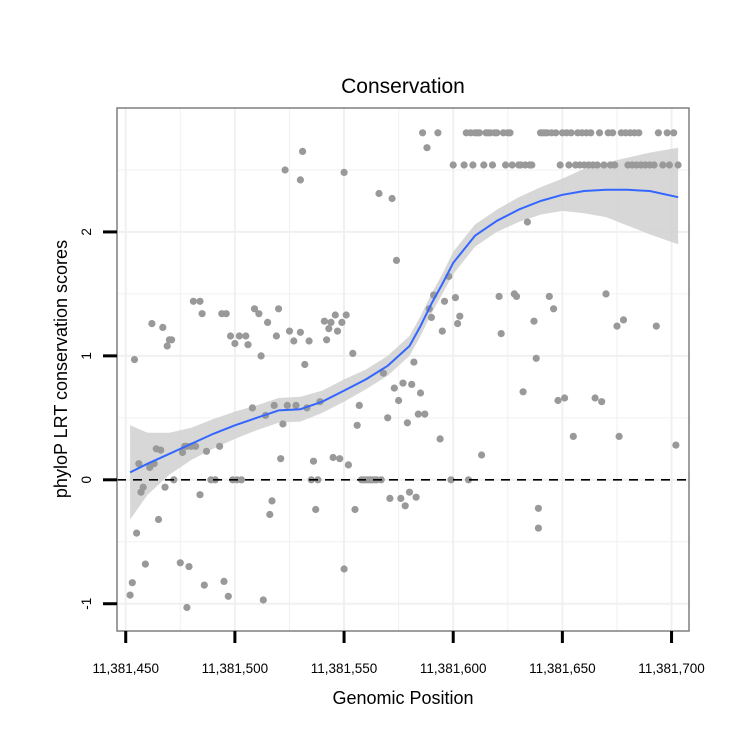  I want to click on x-axis-label: Genomic Position, so click(402, 698).